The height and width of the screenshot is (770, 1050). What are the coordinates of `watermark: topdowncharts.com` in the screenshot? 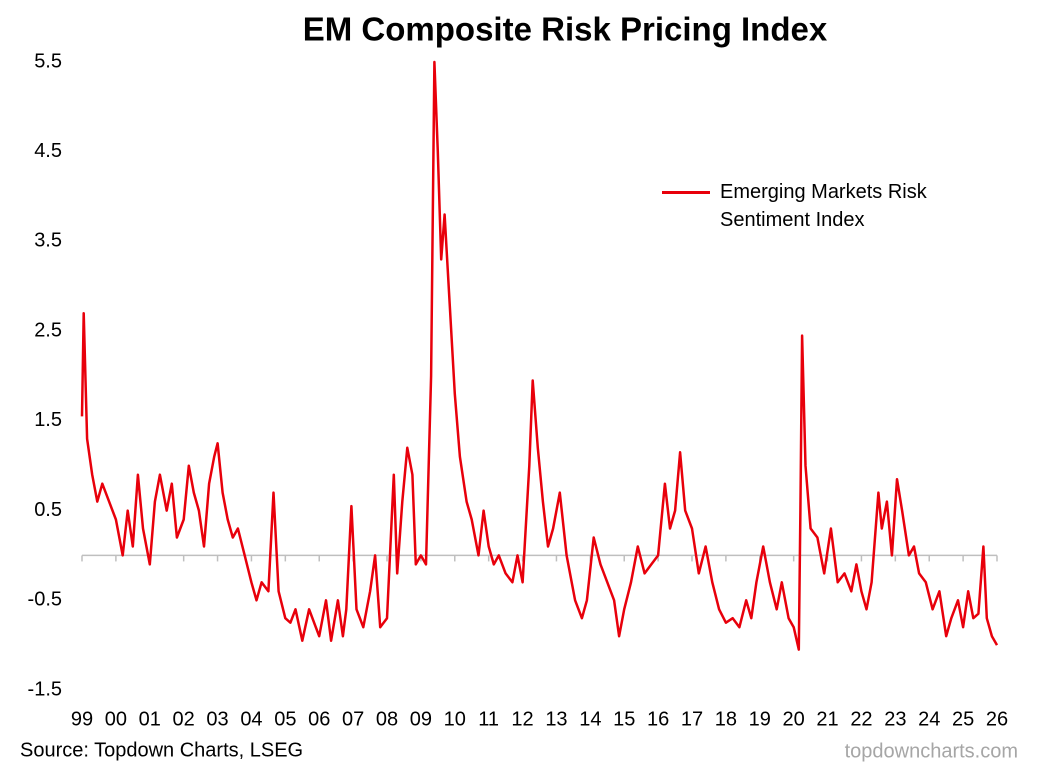 It's located at (931, 751).